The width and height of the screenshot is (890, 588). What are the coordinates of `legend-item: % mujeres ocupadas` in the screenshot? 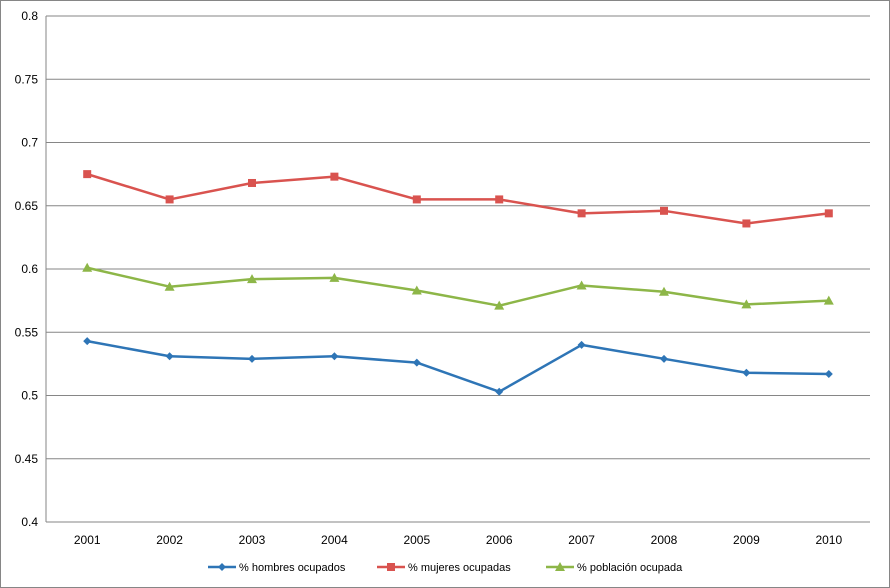 It's located at (444, 568).